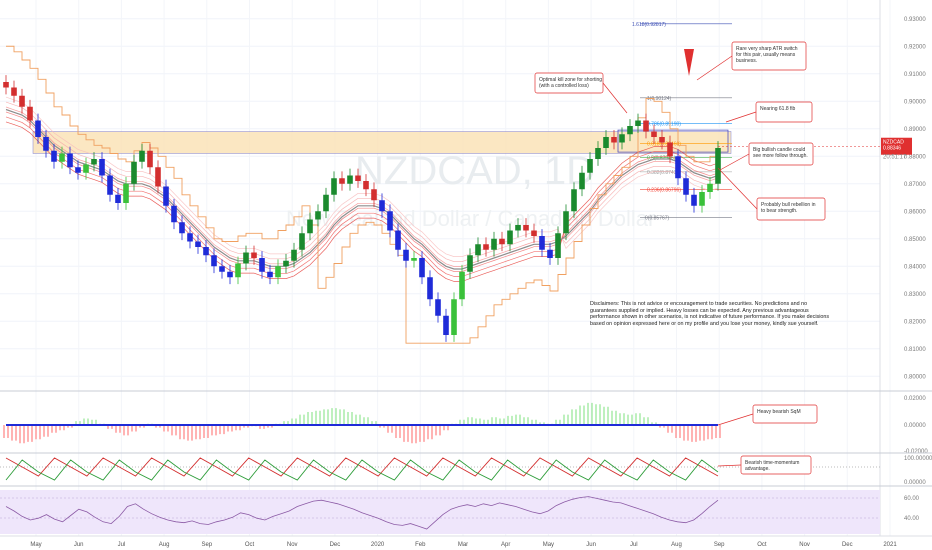  Describe the element at coordinates (915, 267) in the screenshot. I see `y-tick-label: 0.84000` at that location.